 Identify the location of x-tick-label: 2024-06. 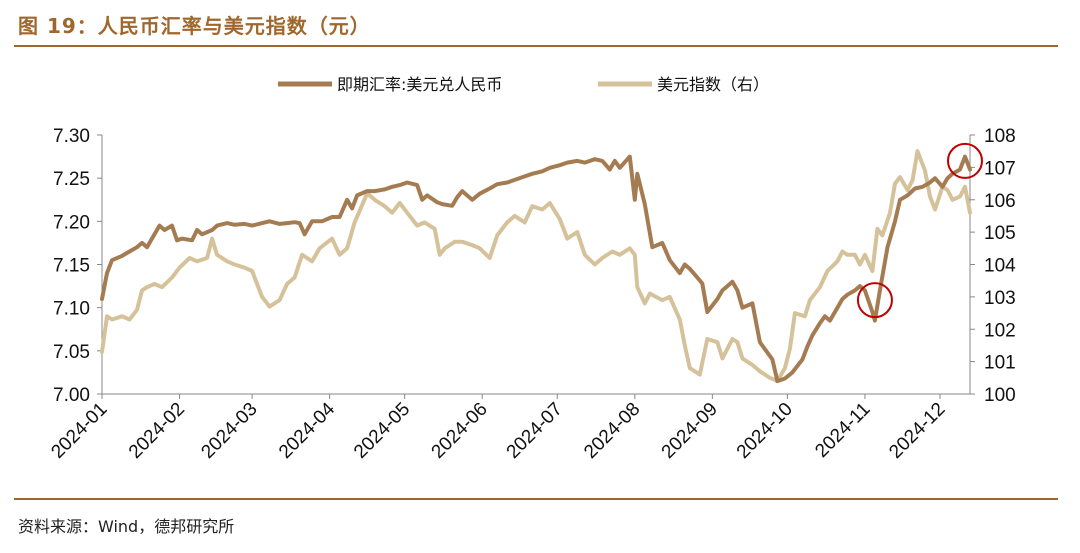
(460, 431).